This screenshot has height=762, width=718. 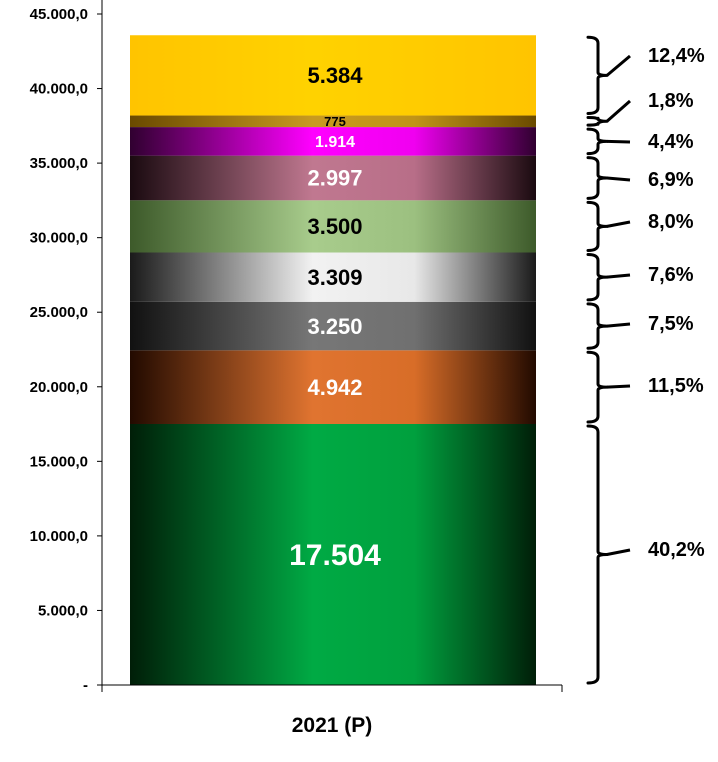 I want to click on data-label: 5.384, so click(x=335, y=75).